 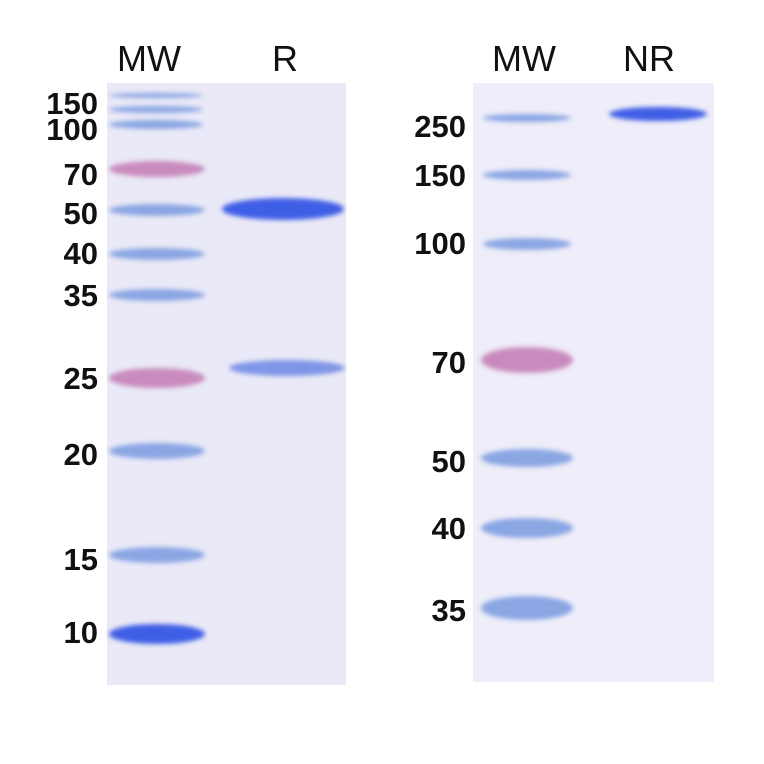 I want to click on lane-header-r: R, so click(x=285, y=58).